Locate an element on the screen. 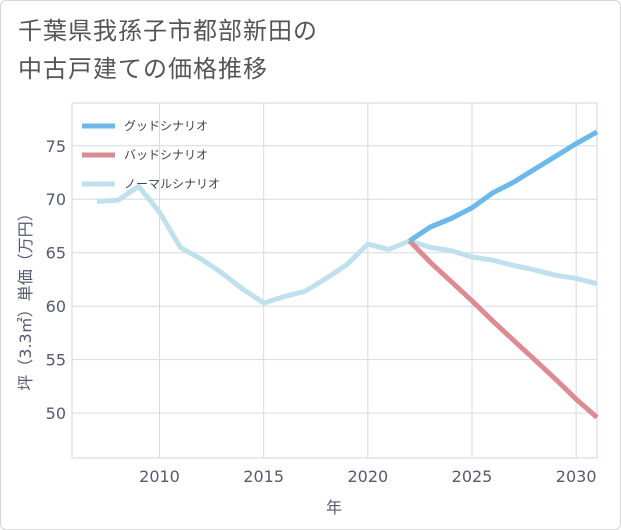 The image size is (621, 530). y-tick-label: 50 is located at coordinates (56, 413).